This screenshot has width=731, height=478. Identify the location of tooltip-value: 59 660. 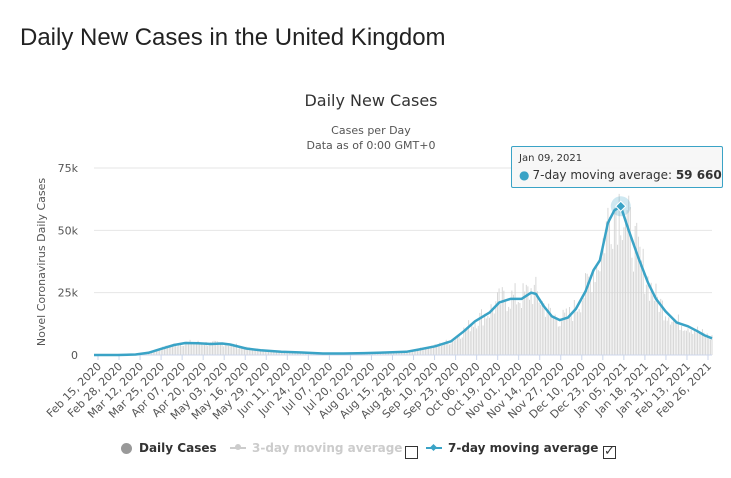
(698, 175).